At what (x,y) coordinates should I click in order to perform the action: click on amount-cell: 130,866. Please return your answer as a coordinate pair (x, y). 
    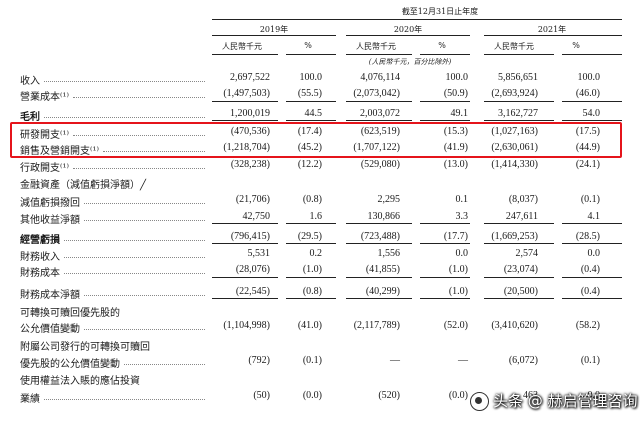
    Looking at the image, I should click on (384, 216).